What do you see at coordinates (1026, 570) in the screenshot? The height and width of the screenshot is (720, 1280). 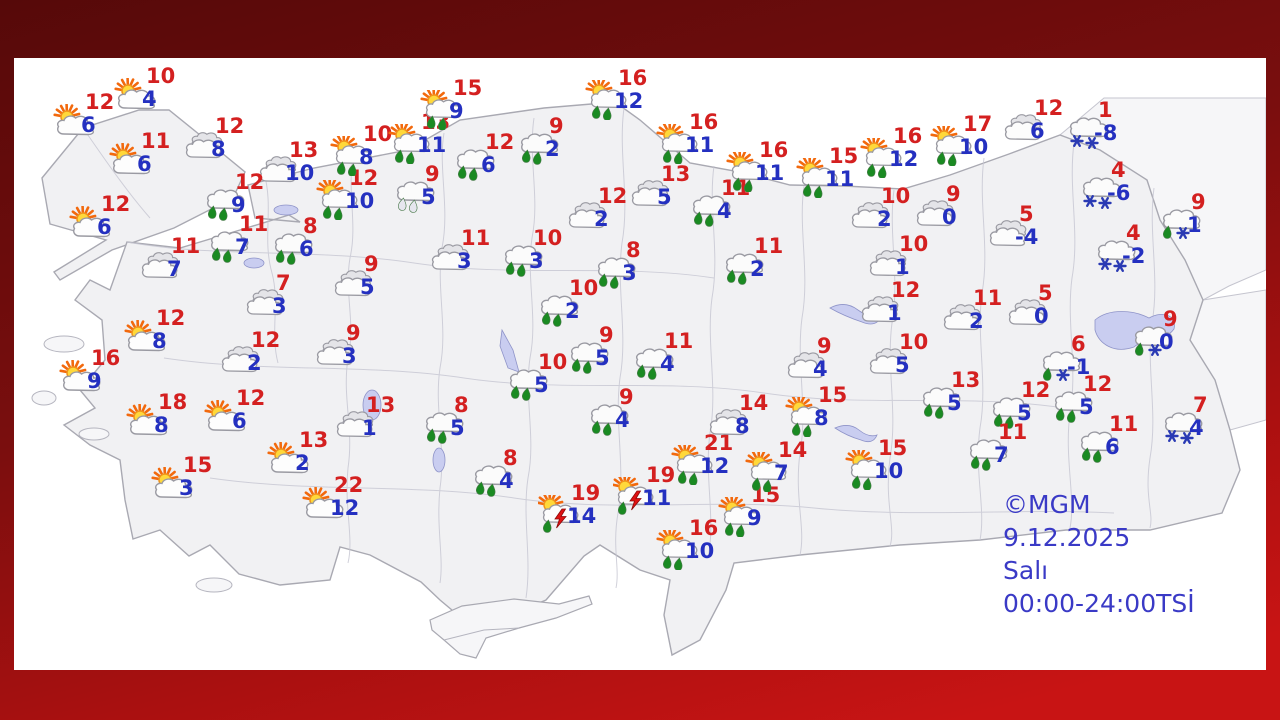 I see `credit-day: Salı` at bounding box center [1026, 570].